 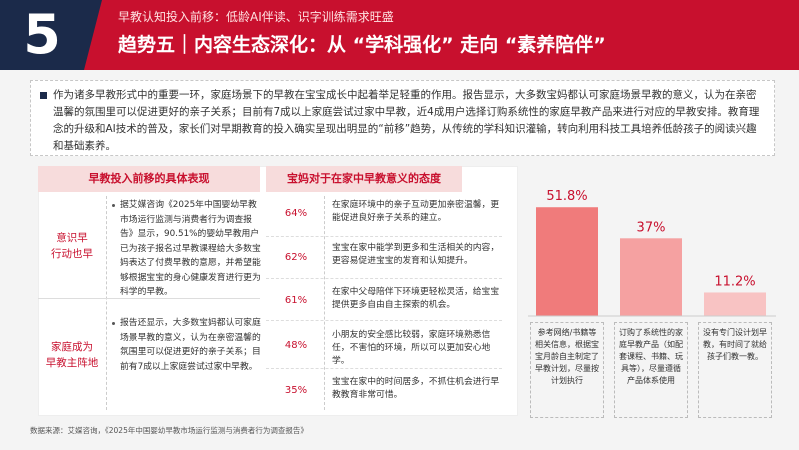 I want to click on attitude-text: 在家中父母陪伴下环境更轻松灵活，给宝宝提供更多自由自主探索的机会。, so click(x=416, y=298).